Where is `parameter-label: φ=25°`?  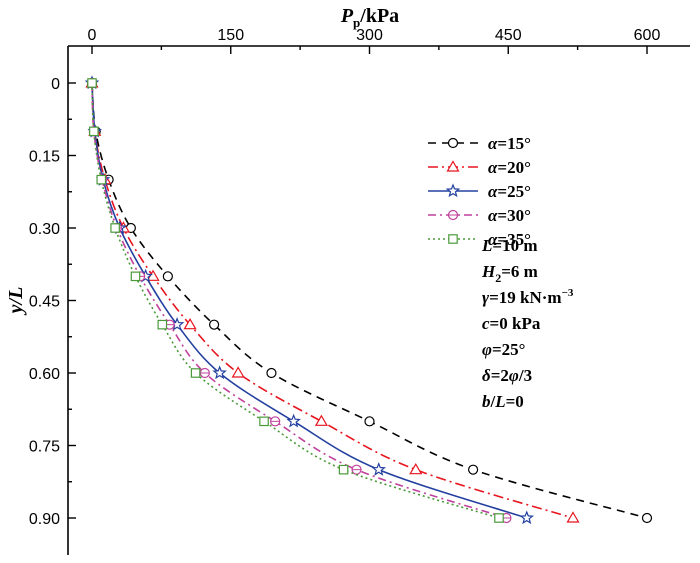 parameter-label: φ=25° is located at coordinates (503, 349).